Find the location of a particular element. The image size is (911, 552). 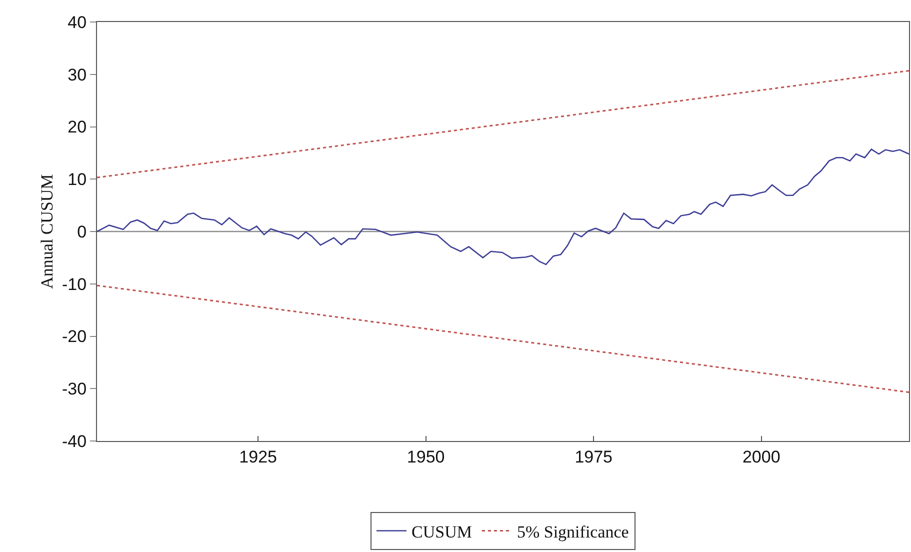

x-tick-label: 1925 is located at coordinates (258, 456).